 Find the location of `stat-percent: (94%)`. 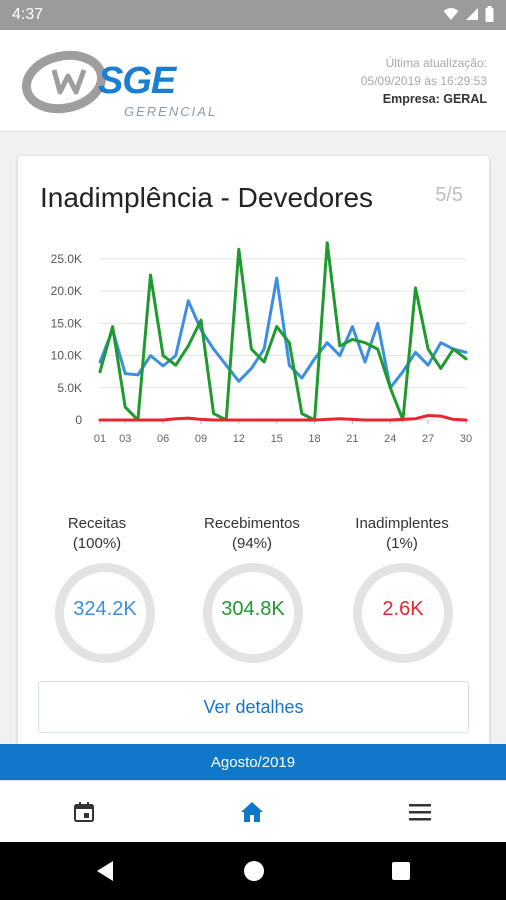

stat-percent: (94%) is located at coordinates (251, 543).